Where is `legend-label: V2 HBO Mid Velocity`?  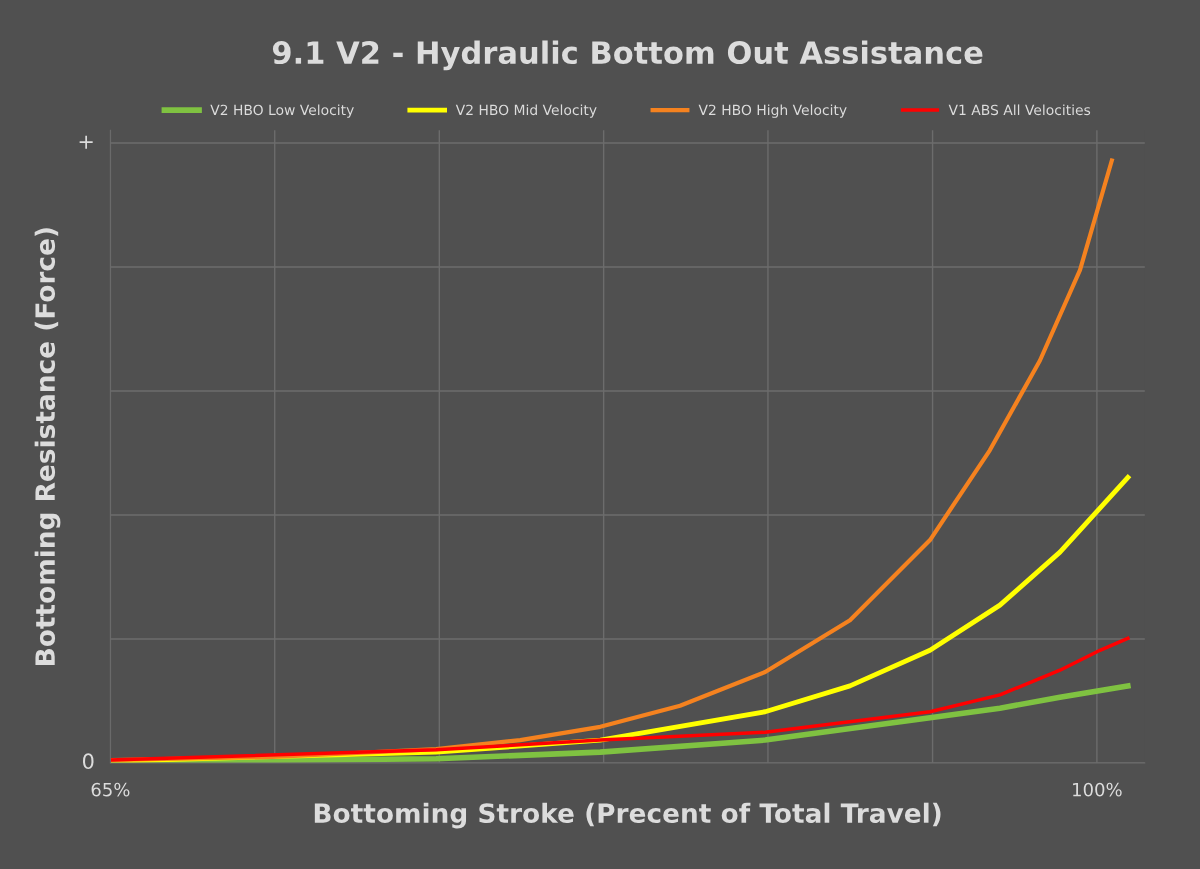 legend-label: V2 HBO Mid Velocity is located at coordinates (526, 111).